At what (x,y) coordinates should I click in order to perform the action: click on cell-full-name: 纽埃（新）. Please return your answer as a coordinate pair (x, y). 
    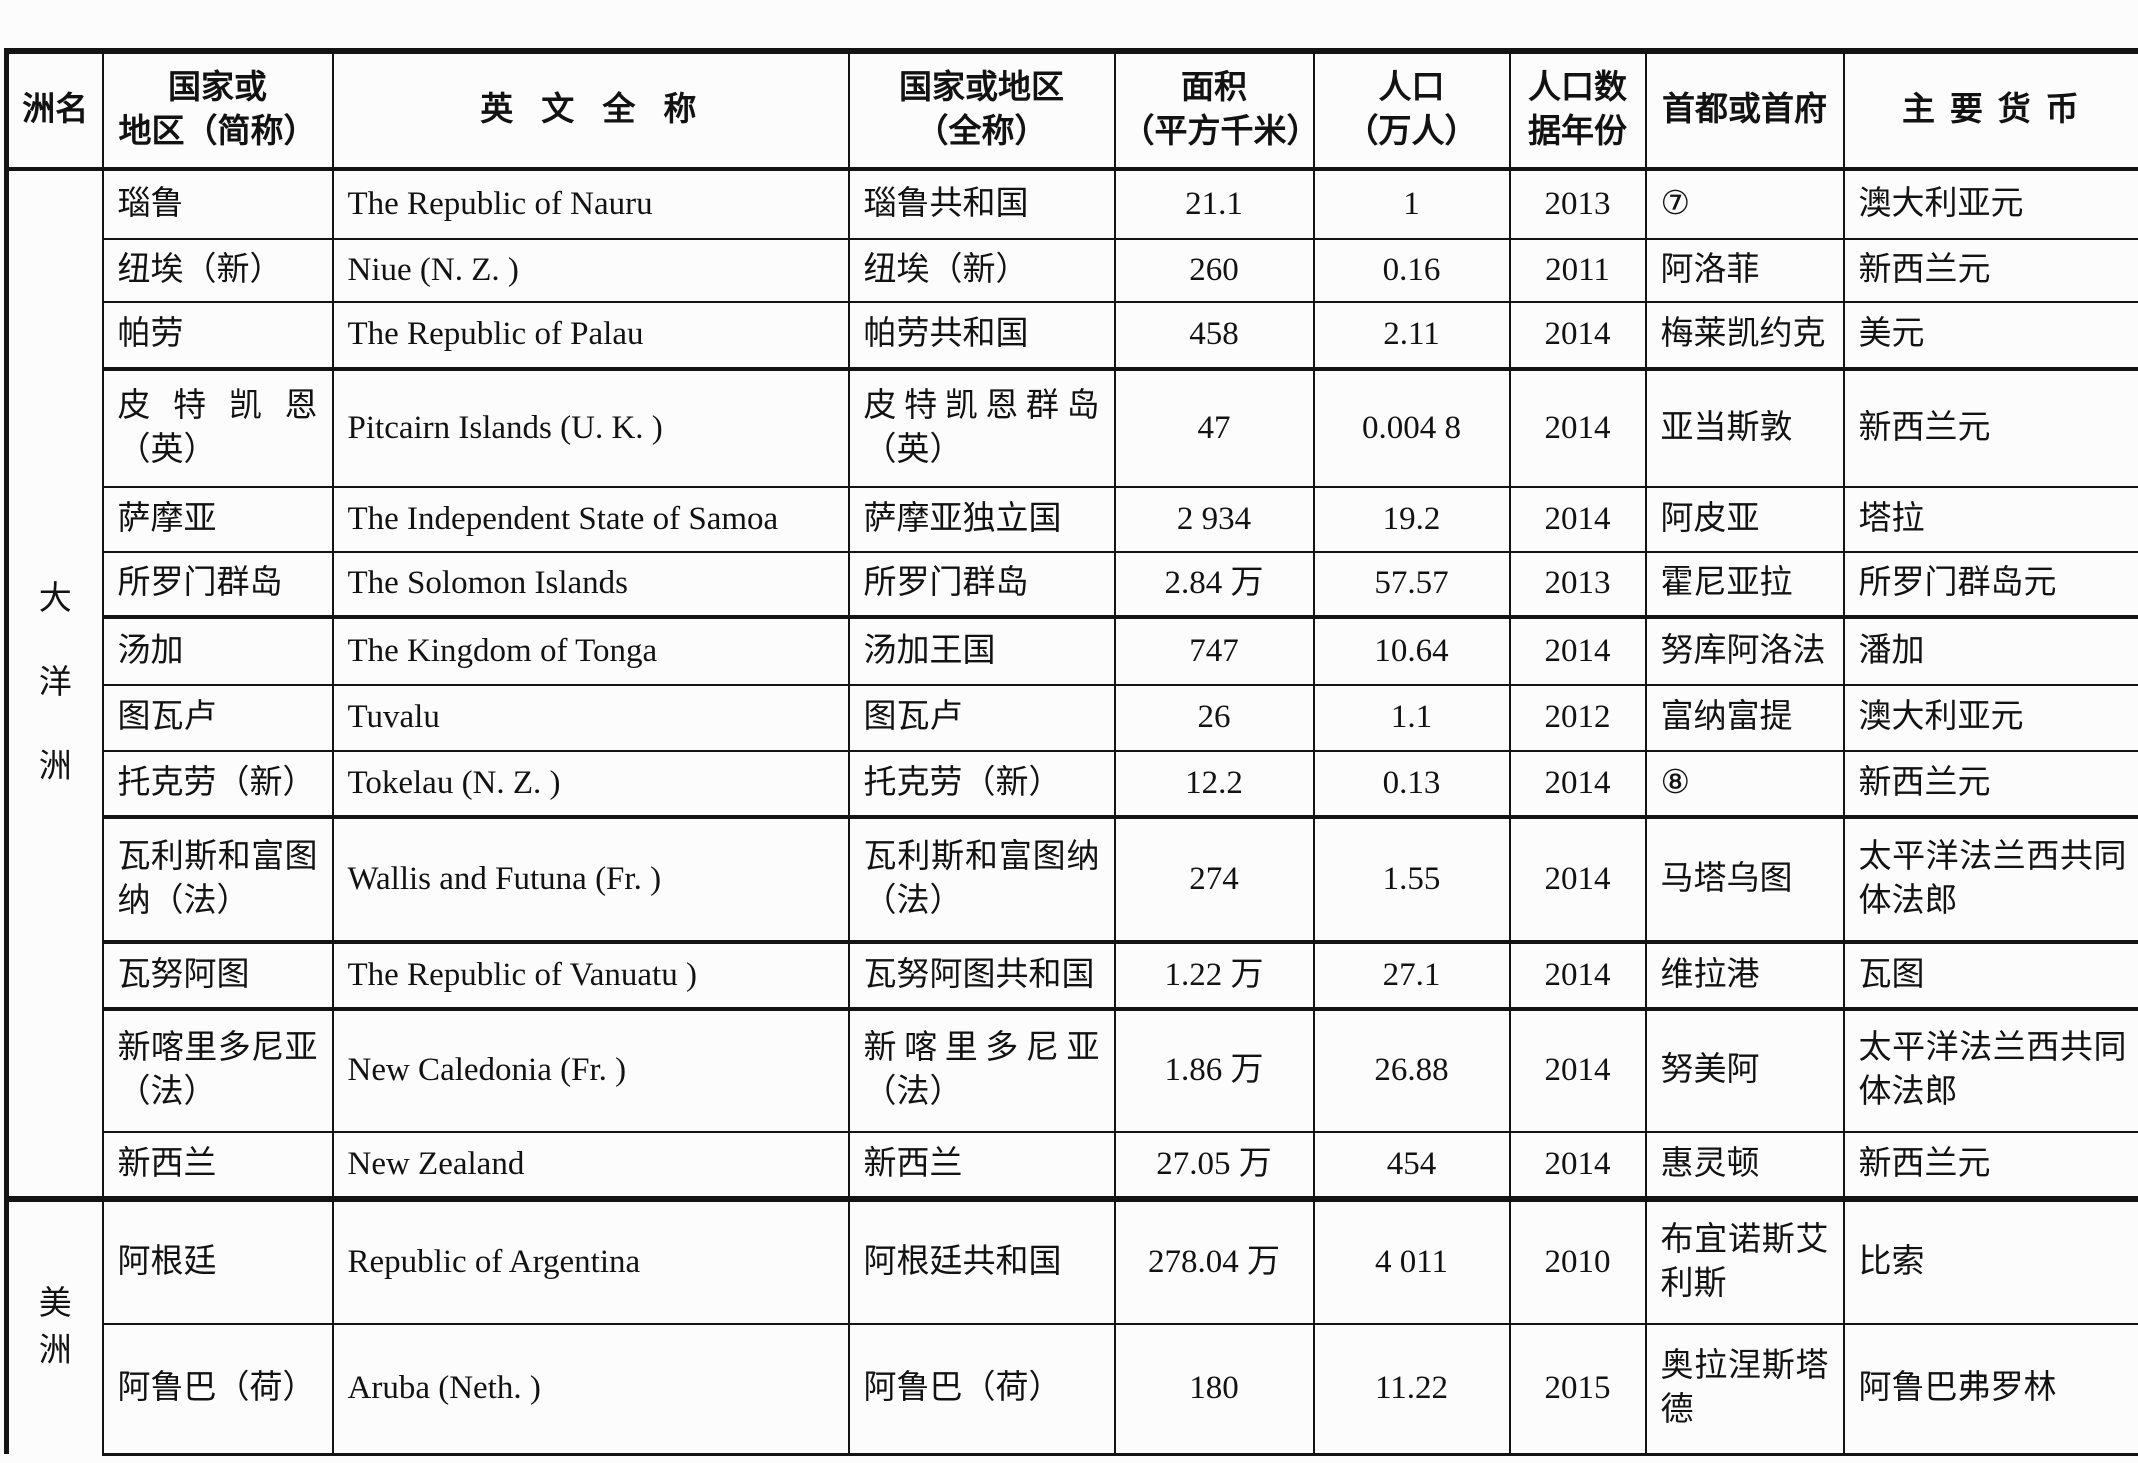
    Looking at the image, I should click on (981, 270).